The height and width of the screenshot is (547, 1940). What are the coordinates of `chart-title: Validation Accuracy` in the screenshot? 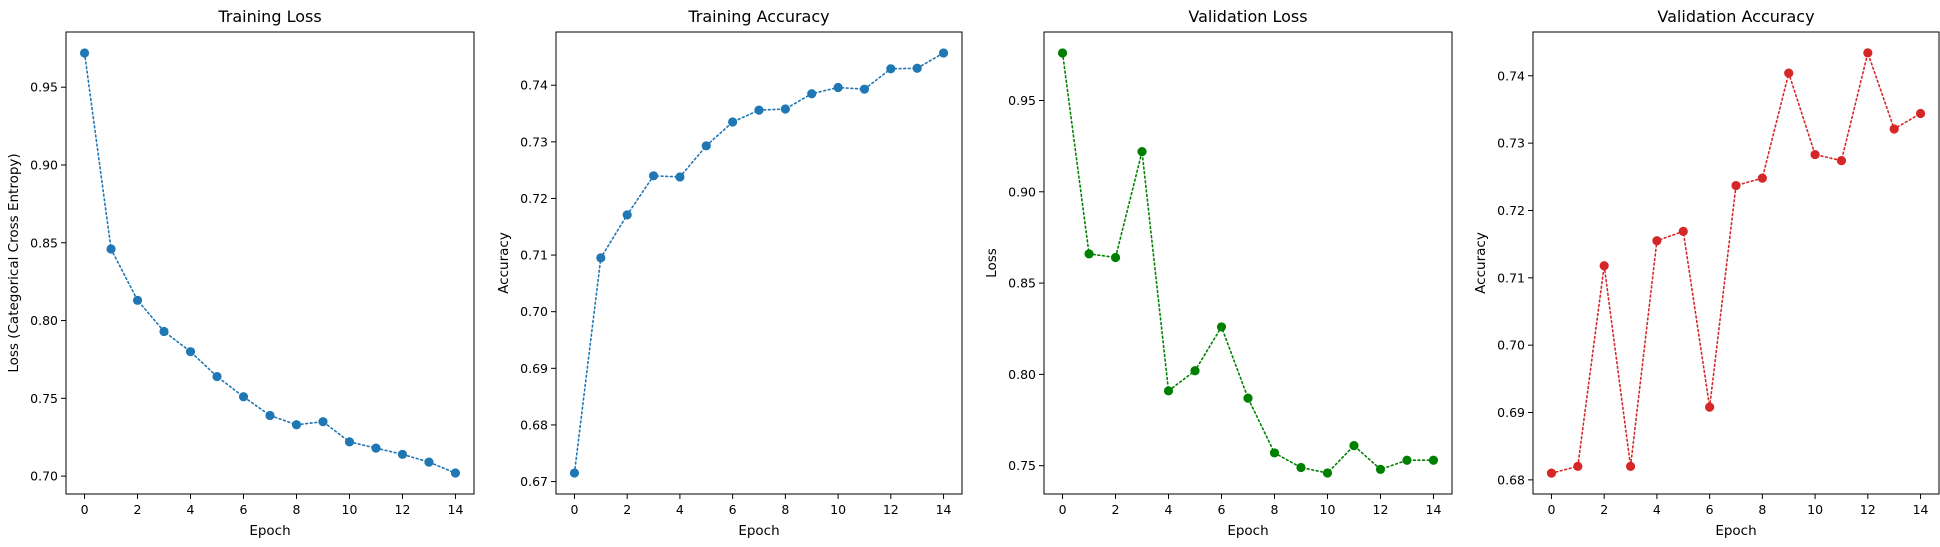 It's located at (1735, 16).